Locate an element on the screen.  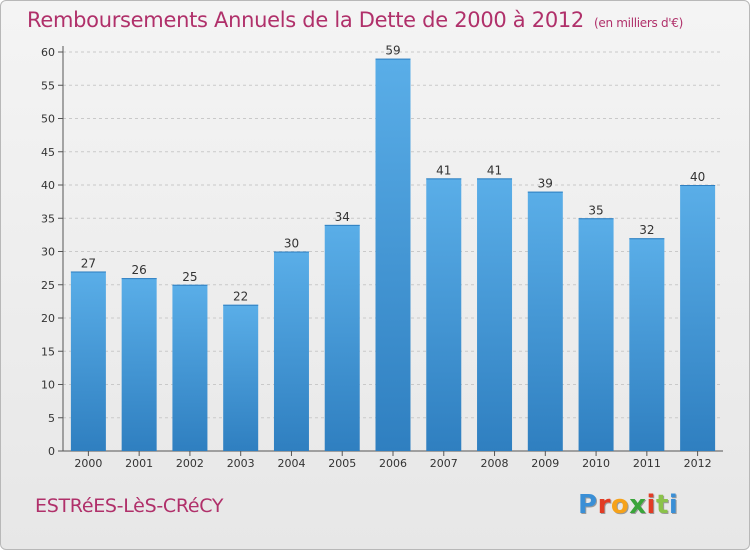
y-tick-label: 0 is located at coordinates (51, 451).